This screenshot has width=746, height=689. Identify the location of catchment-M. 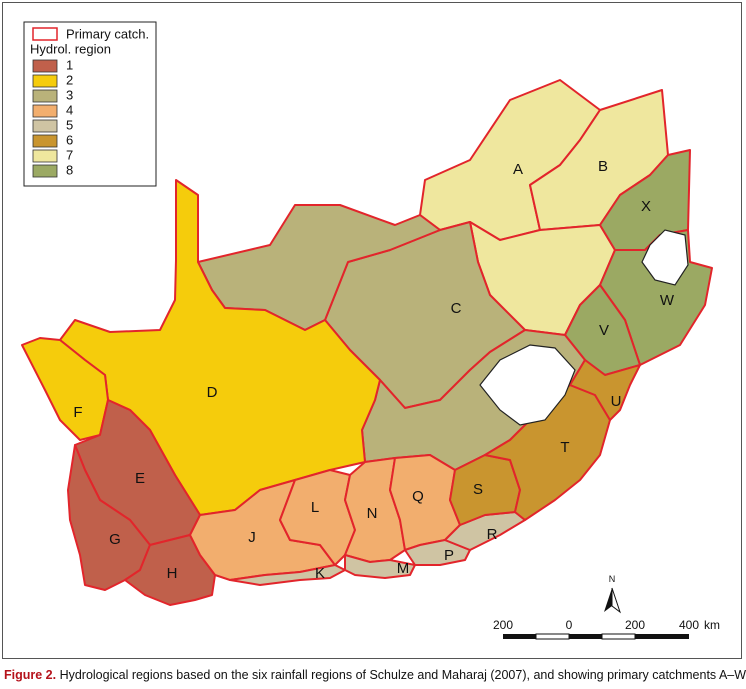
(380, 566).